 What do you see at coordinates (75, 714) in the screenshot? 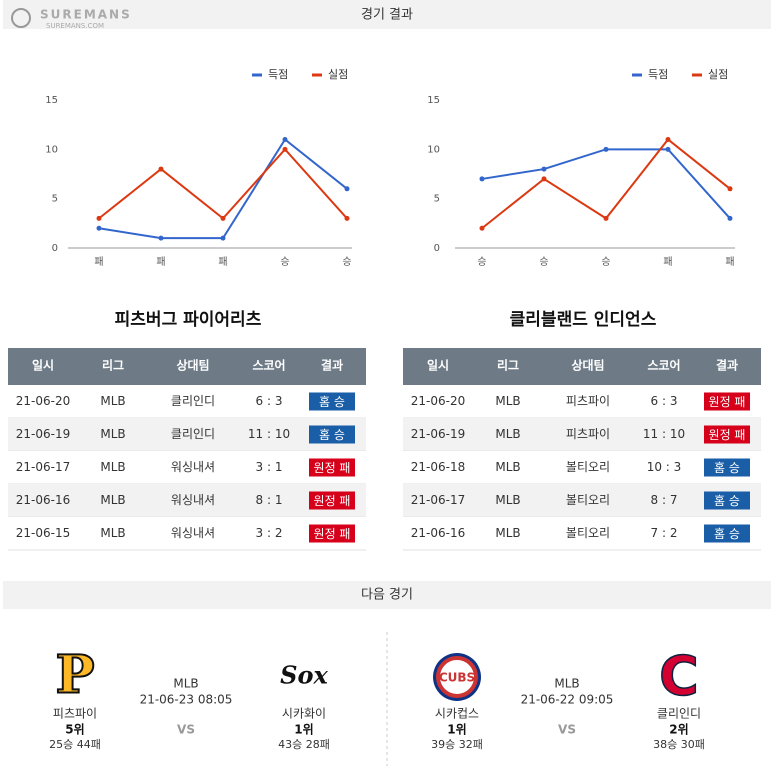
I see `team-short-name: 피츠파이` at bounding box center [75, 714].